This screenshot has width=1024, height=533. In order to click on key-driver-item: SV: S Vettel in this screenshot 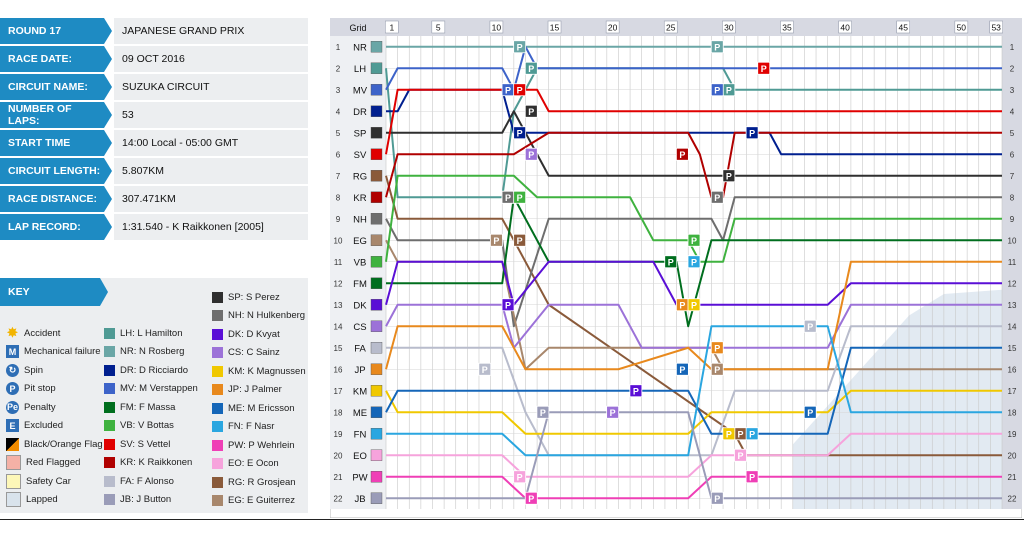, I will do `click(151, 444)`.